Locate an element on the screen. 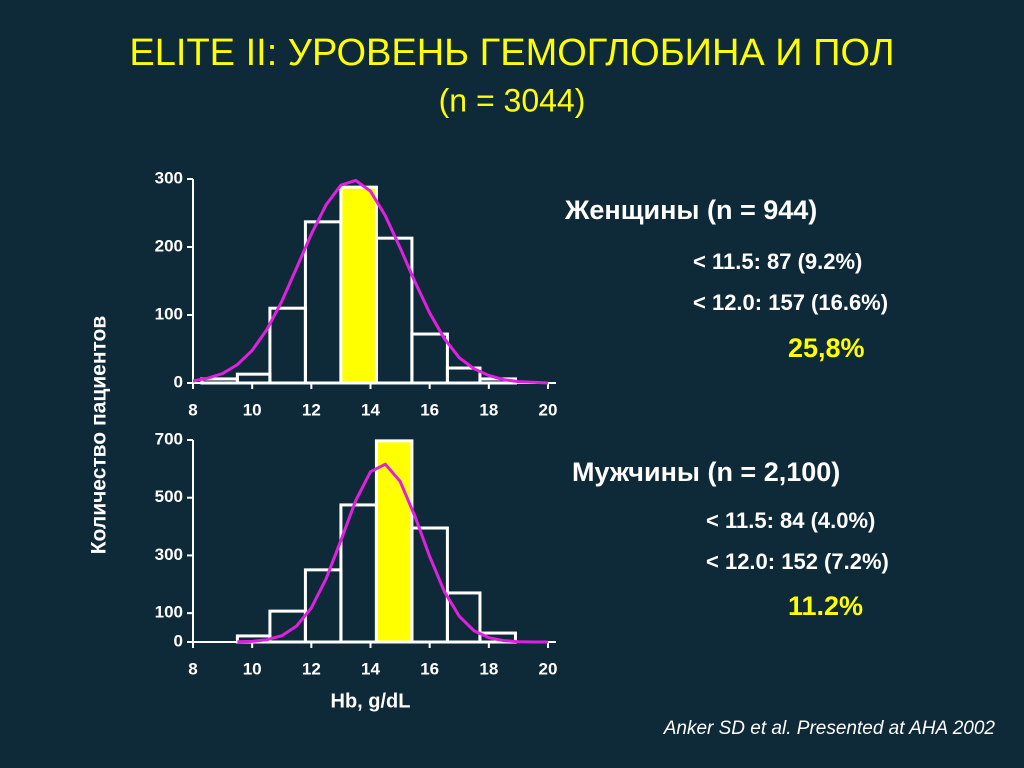 Image resolution: width=1024 pixels, height=768 pixels. group-stat: < 11.5: 87 (9.2%) is located at coordinates (777, 261).